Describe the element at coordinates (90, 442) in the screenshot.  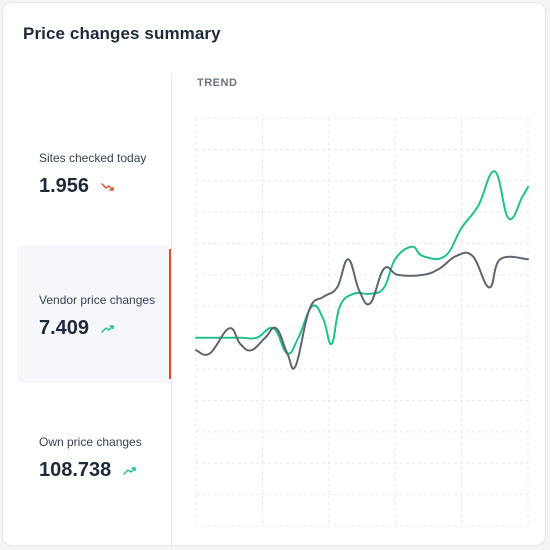
I see `metric-label: Own price changes` at that location.